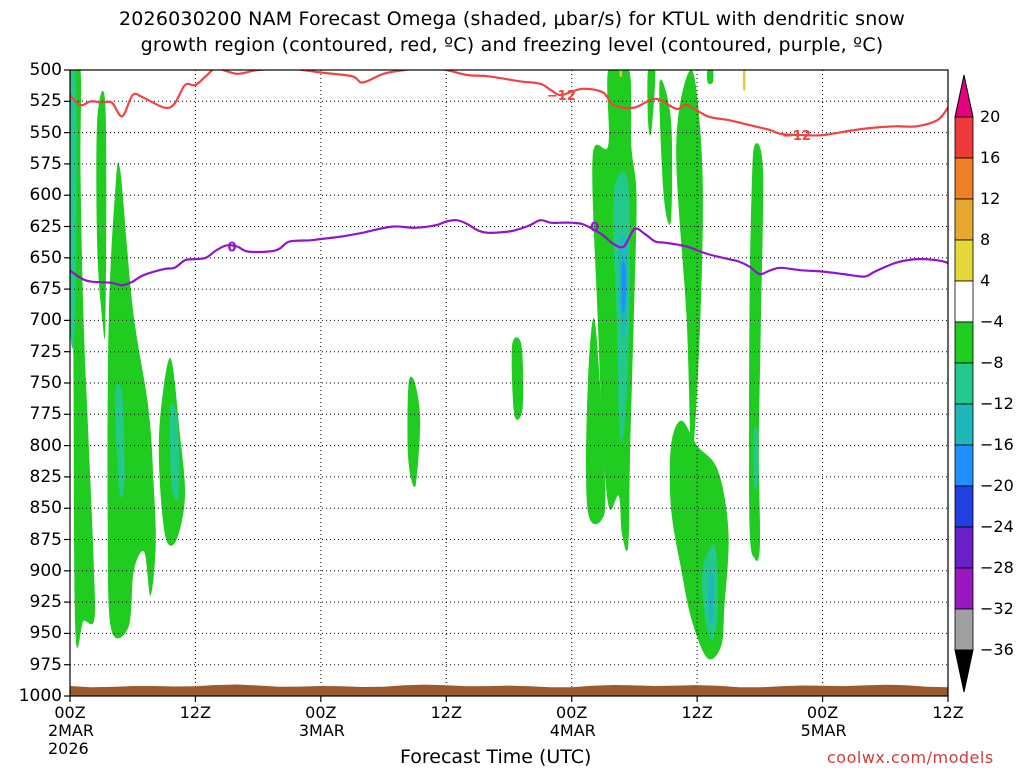 This screenshot has width=1024, height=768. Describe the element at coordinates (997, 649) in the screenshot. I see `colorbar-label: −36` at that location.